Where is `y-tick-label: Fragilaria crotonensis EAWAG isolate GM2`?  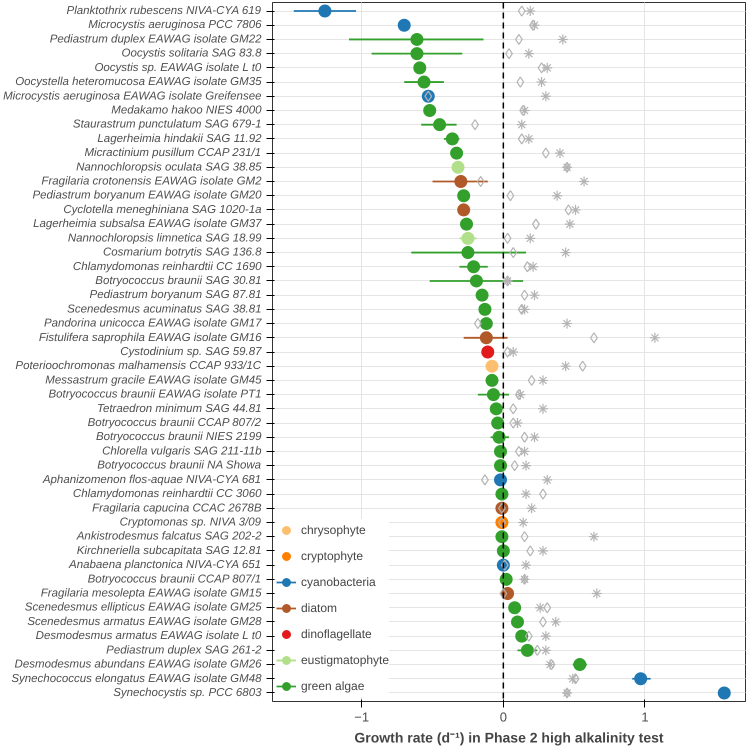
y-tick-label: Fragilaria crotonensis EAWAG isolate GM2 is located at coordinates (151, 182).